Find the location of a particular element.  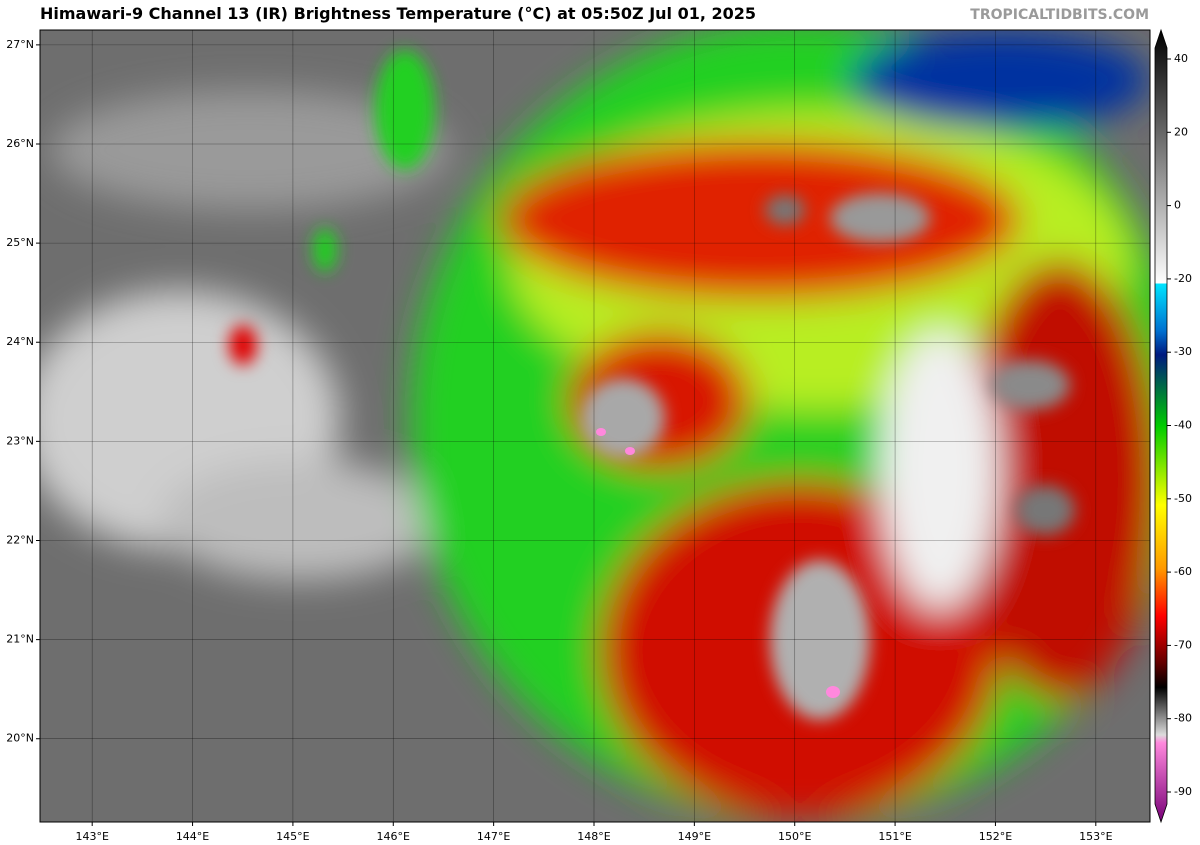

lon-tick-label: 145°E is located at coordinates (292, 836).